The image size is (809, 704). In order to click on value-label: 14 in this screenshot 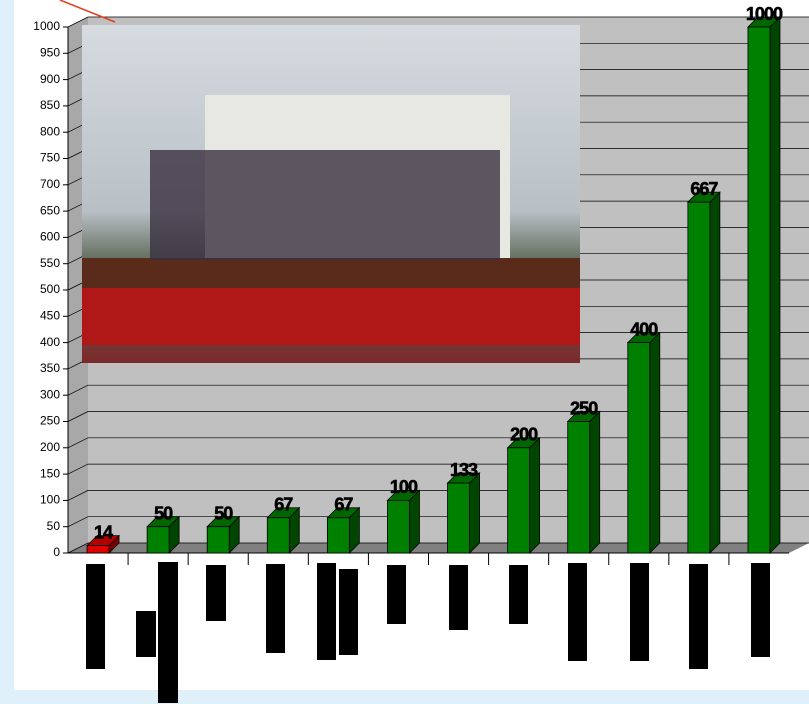, I will do `click(103, 532)`.